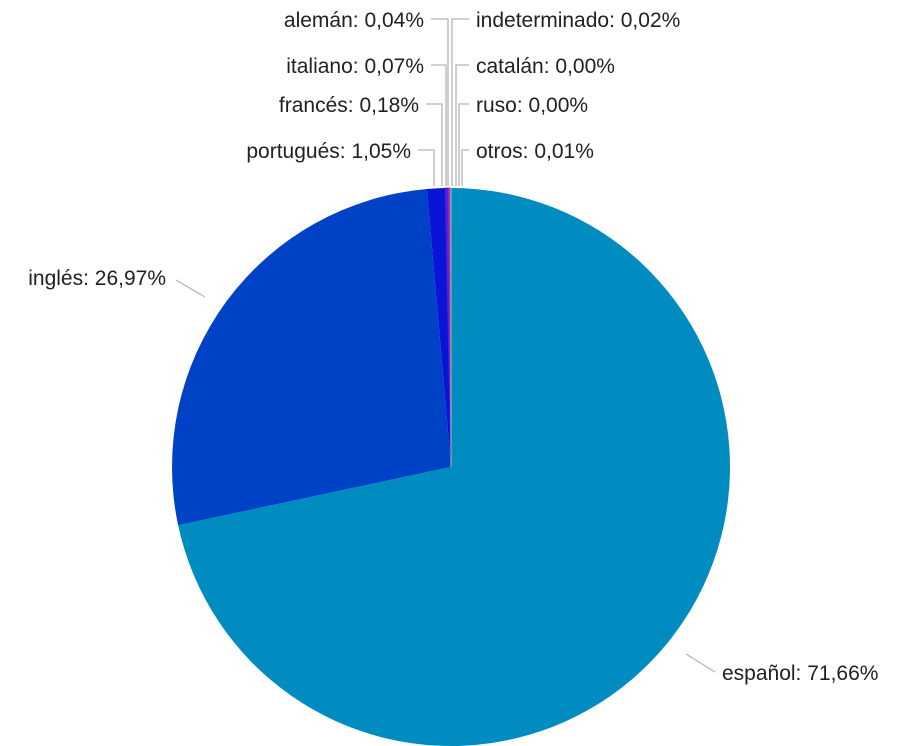 Image resolution: width=907 pixels, height=746 pixels. I want to click on leader-line-catalán, so click(462, 125).